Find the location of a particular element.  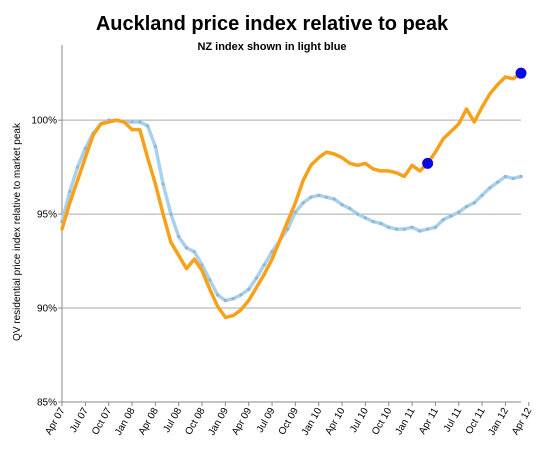

x-tick-label: Oct 09 is located at coordinates (289, 421).